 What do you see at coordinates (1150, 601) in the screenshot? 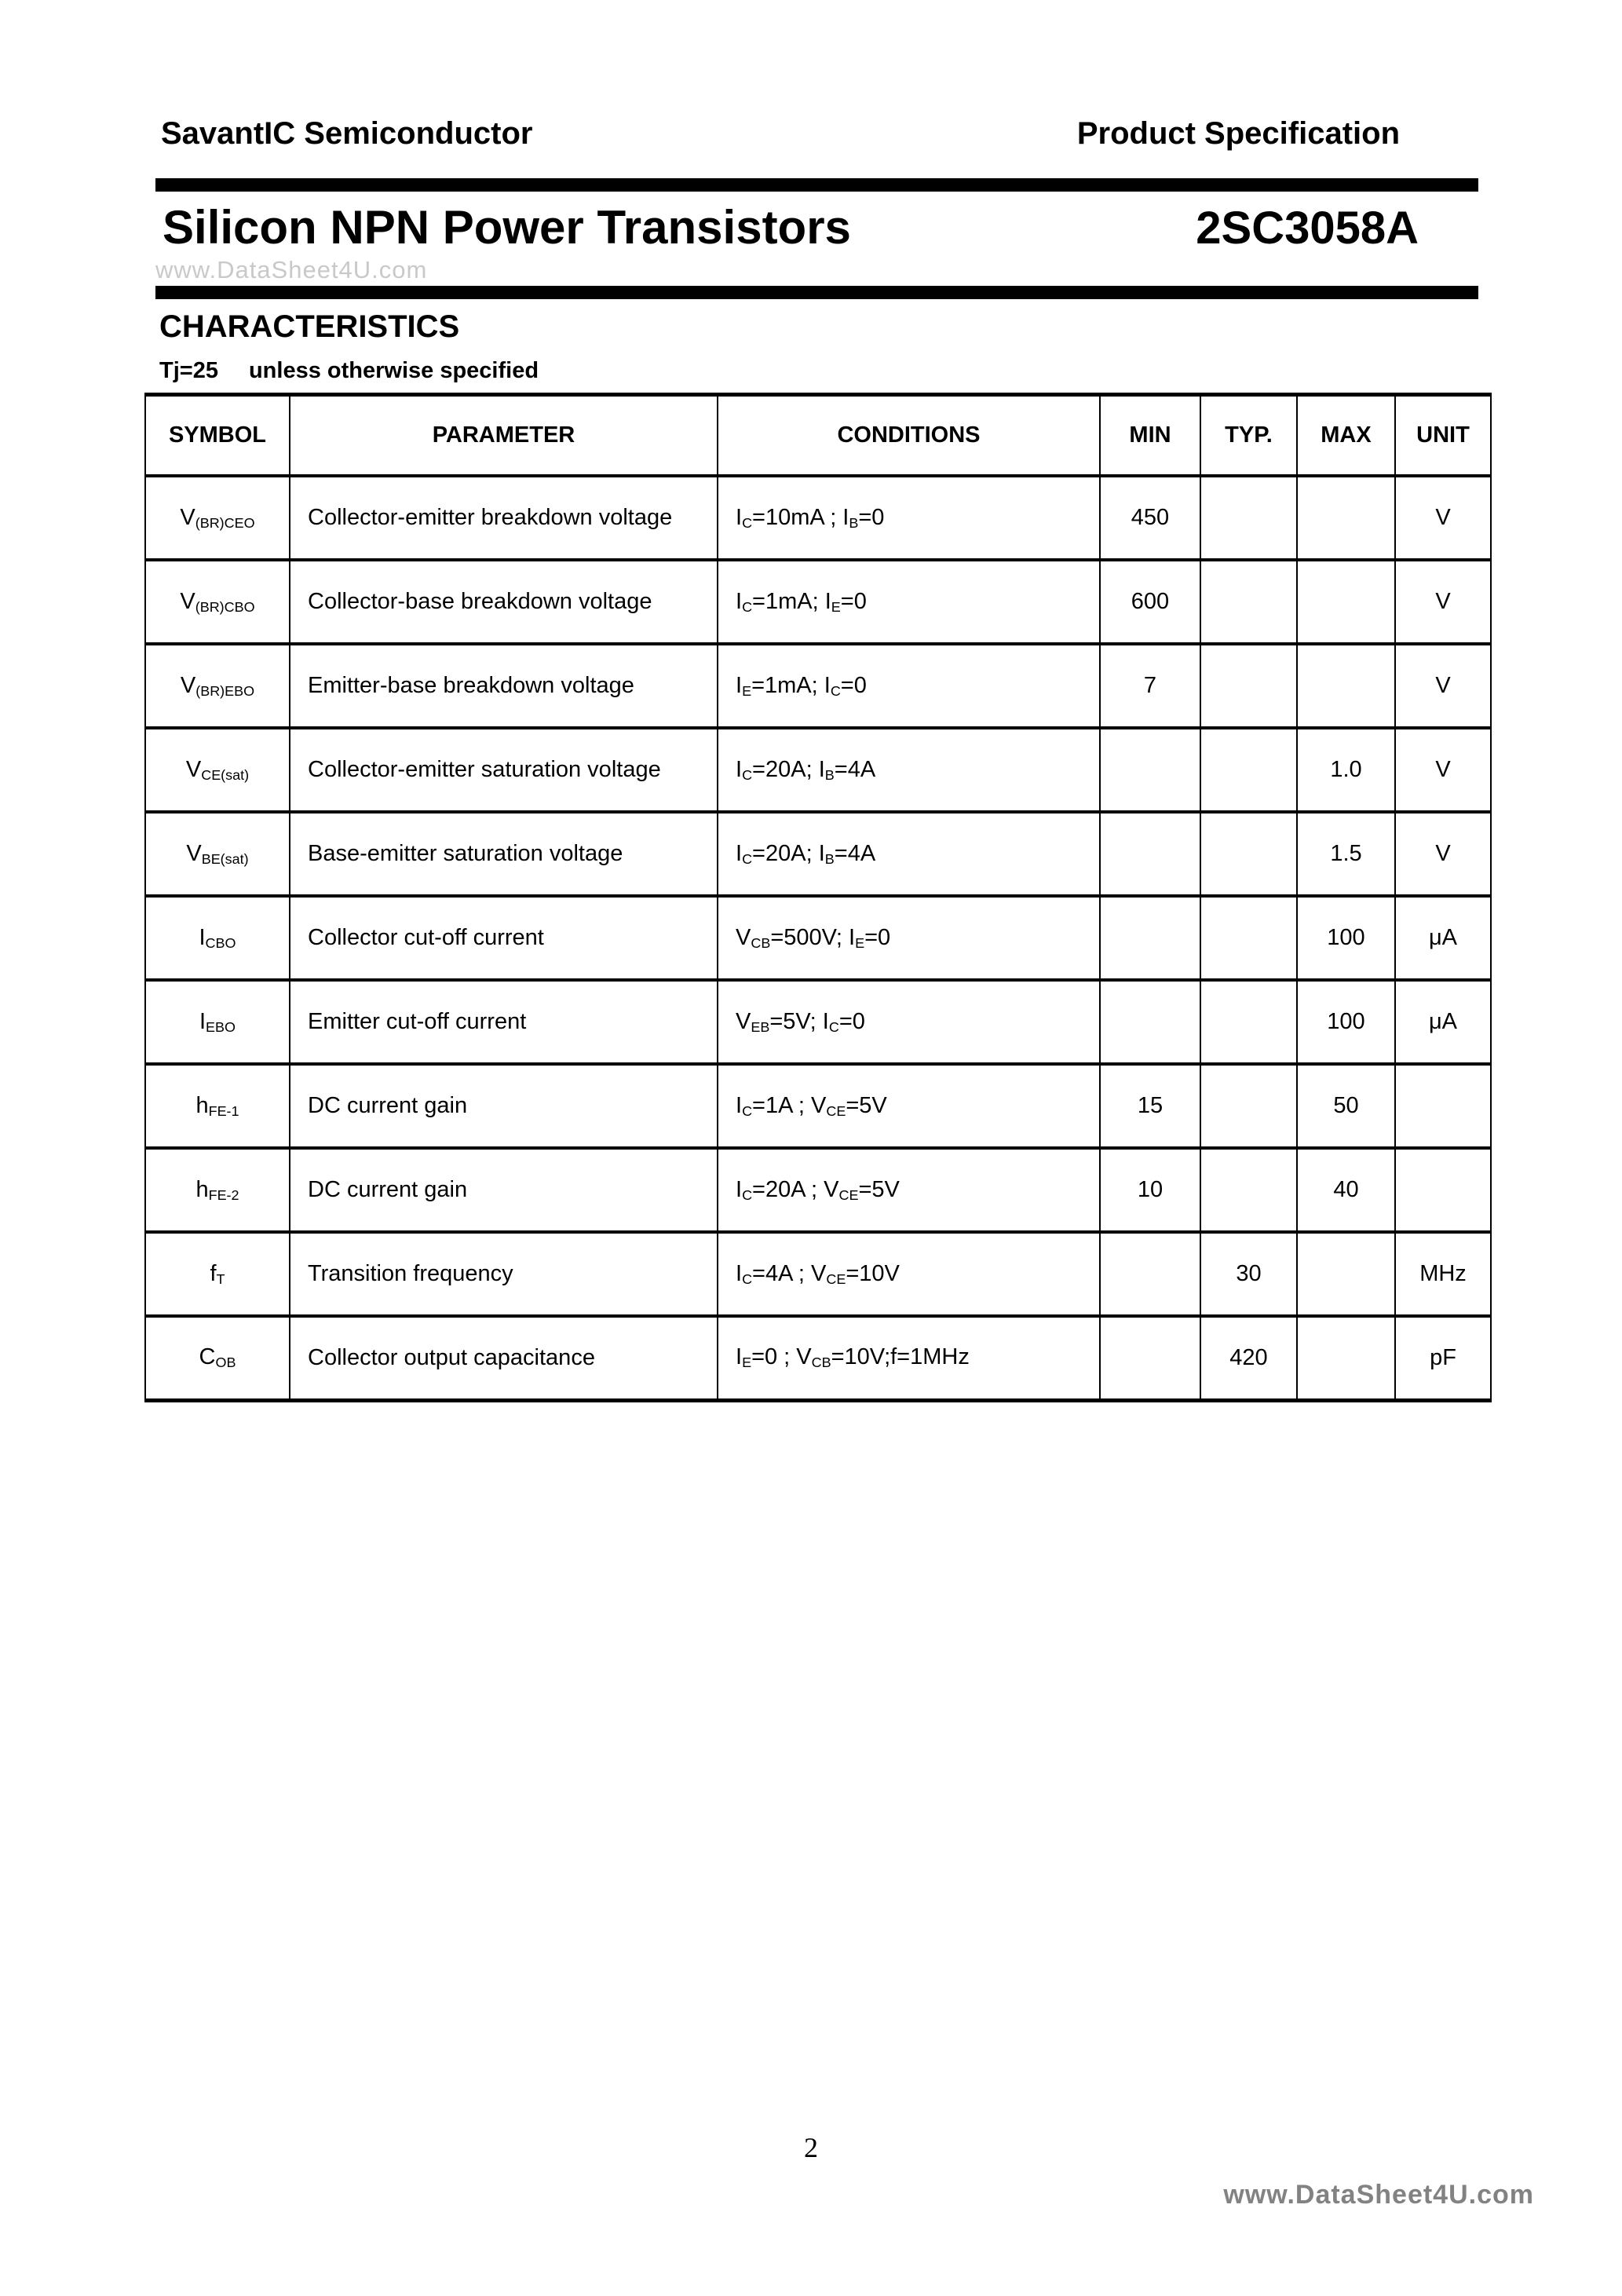
I see `cell-min: 600` at bounding box center [1150, 601].